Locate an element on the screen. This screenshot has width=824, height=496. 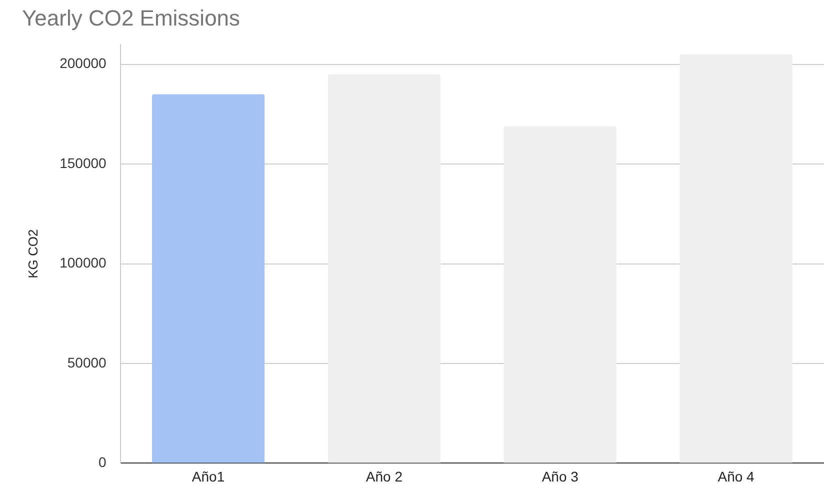
x-tick-label: Año 3 is located at coordinates (560, 476).